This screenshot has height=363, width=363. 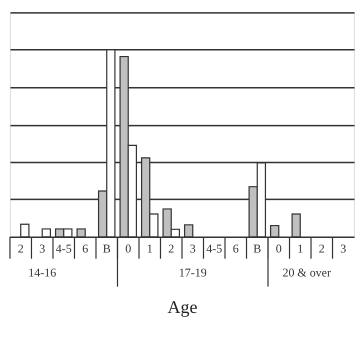 I want to click on text: 20 & over, so click(x=306, y=273).